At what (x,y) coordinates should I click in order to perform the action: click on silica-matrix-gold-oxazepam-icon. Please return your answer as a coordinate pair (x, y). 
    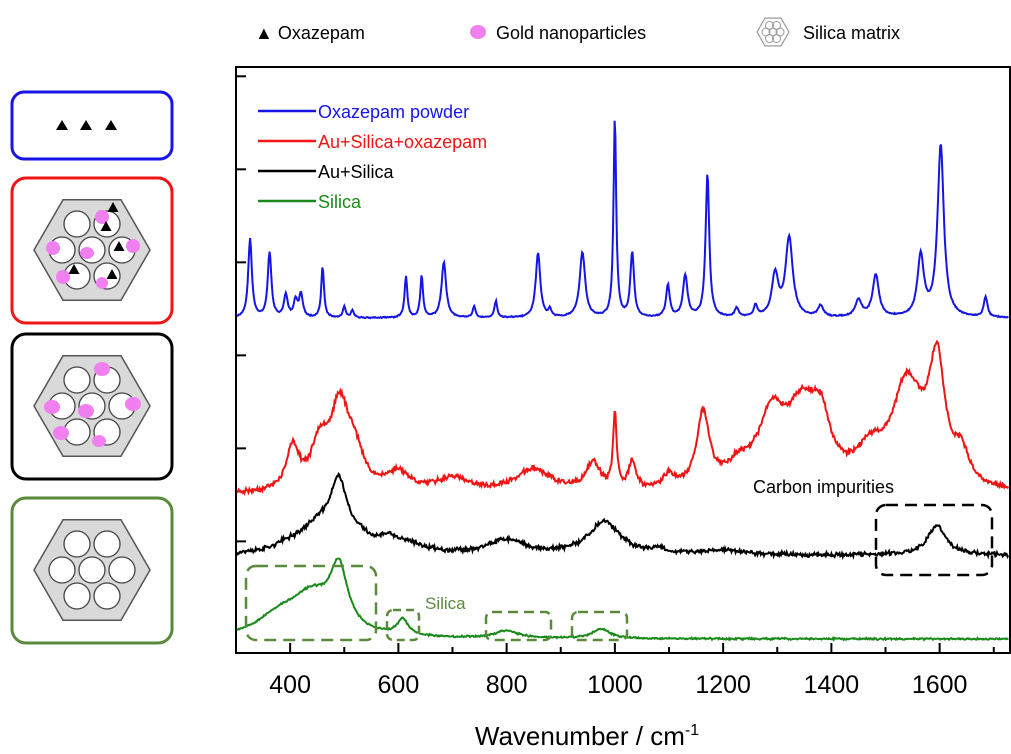
    Looking at the image, I should click on (92, 250).